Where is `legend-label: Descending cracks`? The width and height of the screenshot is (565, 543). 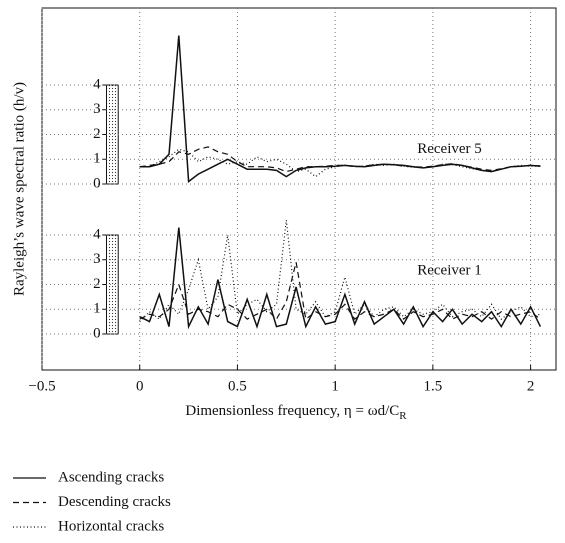
legend-label: Descending cracks is located at coordinates (114, 502).